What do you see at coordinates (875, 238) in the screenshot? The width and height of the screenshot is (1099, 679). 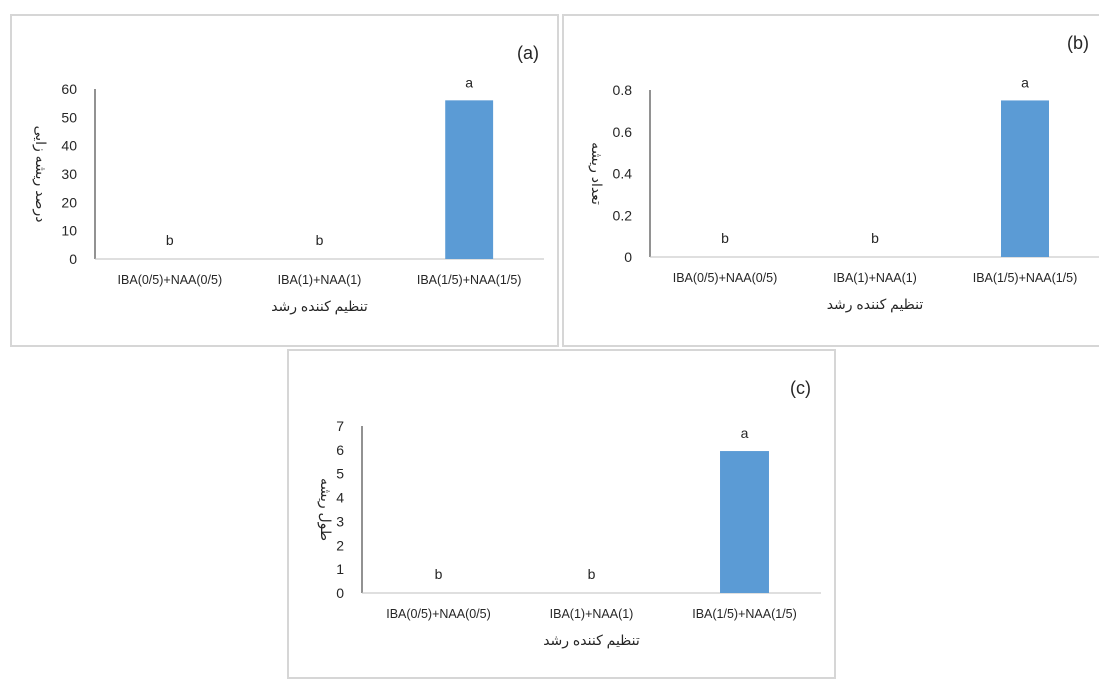 I see `bar-letter-b-1: b` at bounding box center [875, 238].